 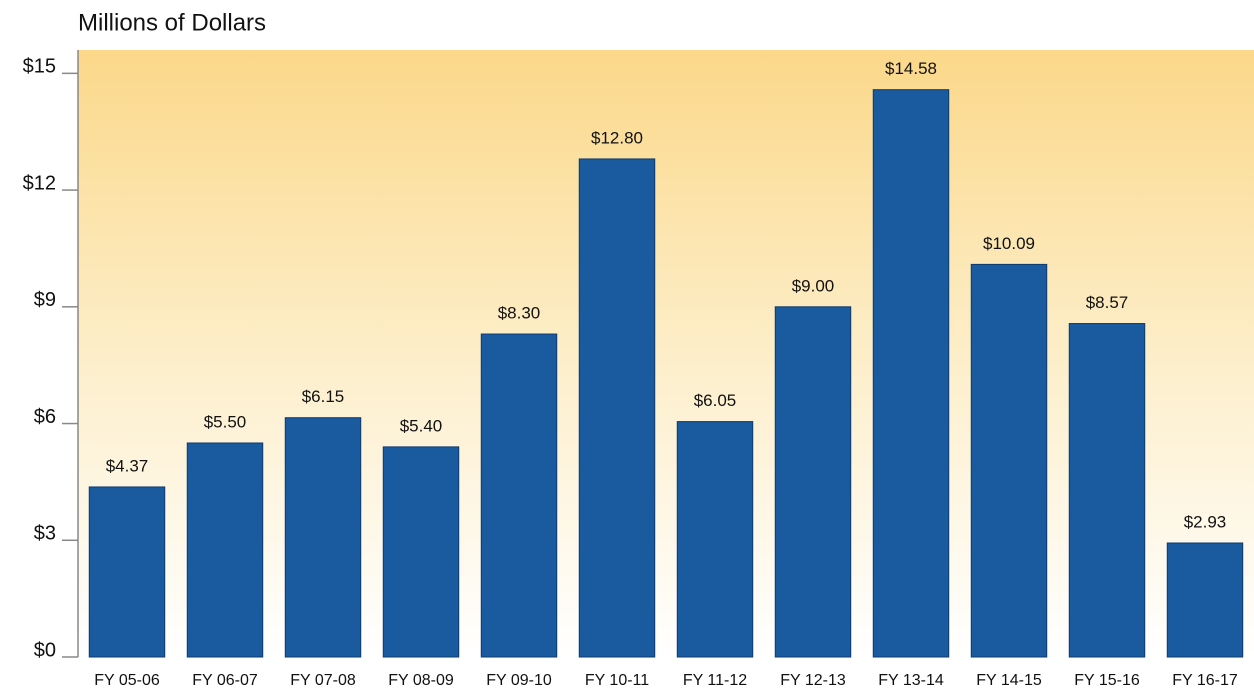 What do you see at coordinates (45, 417) in the screenshot?
I see `y-tick-label: $6` at bounding box center [45, 417].